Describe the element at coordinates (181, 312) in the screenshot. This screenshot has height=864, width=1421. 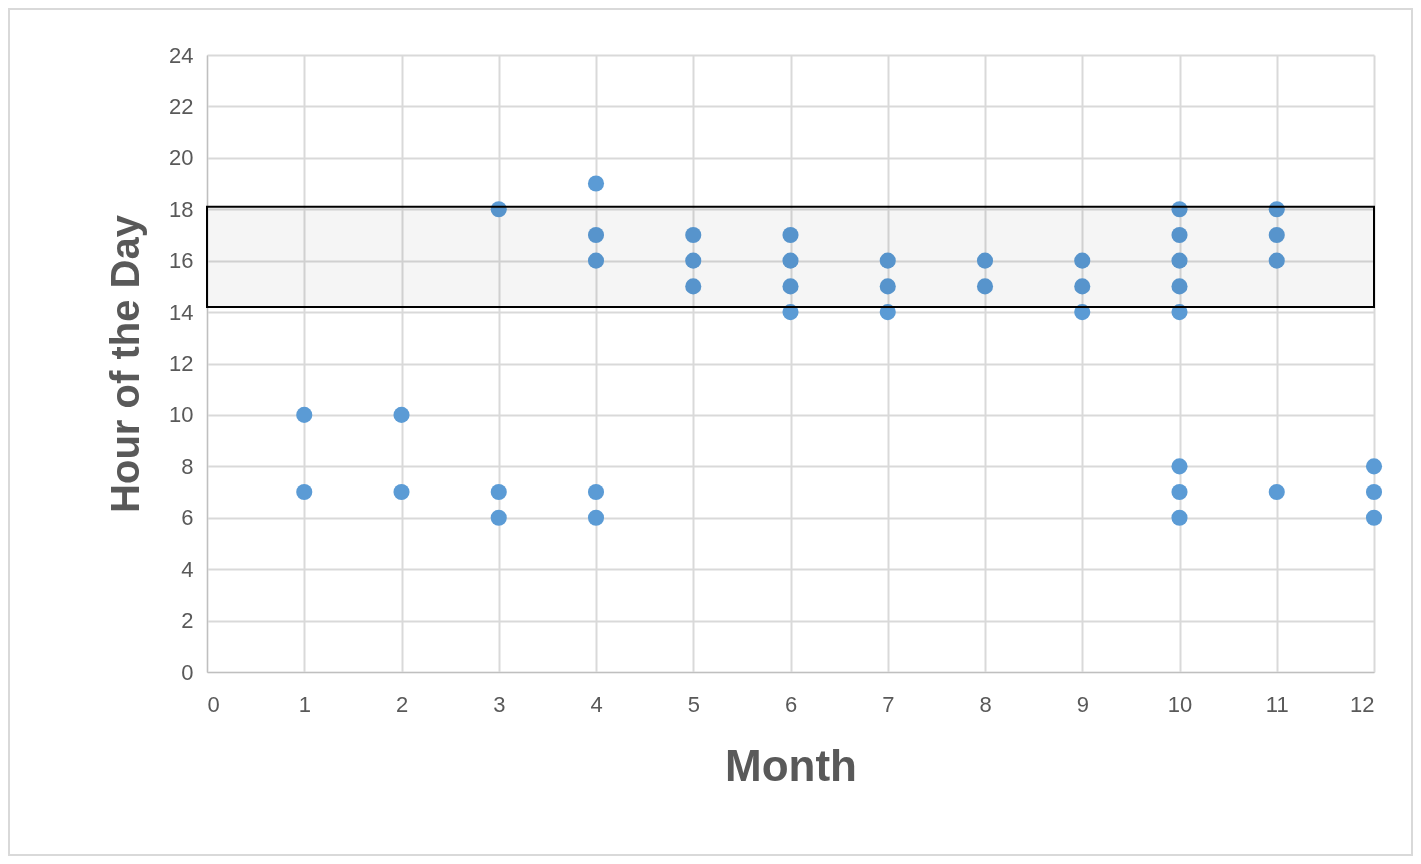
I see `y-tick-label: 14` at that location.